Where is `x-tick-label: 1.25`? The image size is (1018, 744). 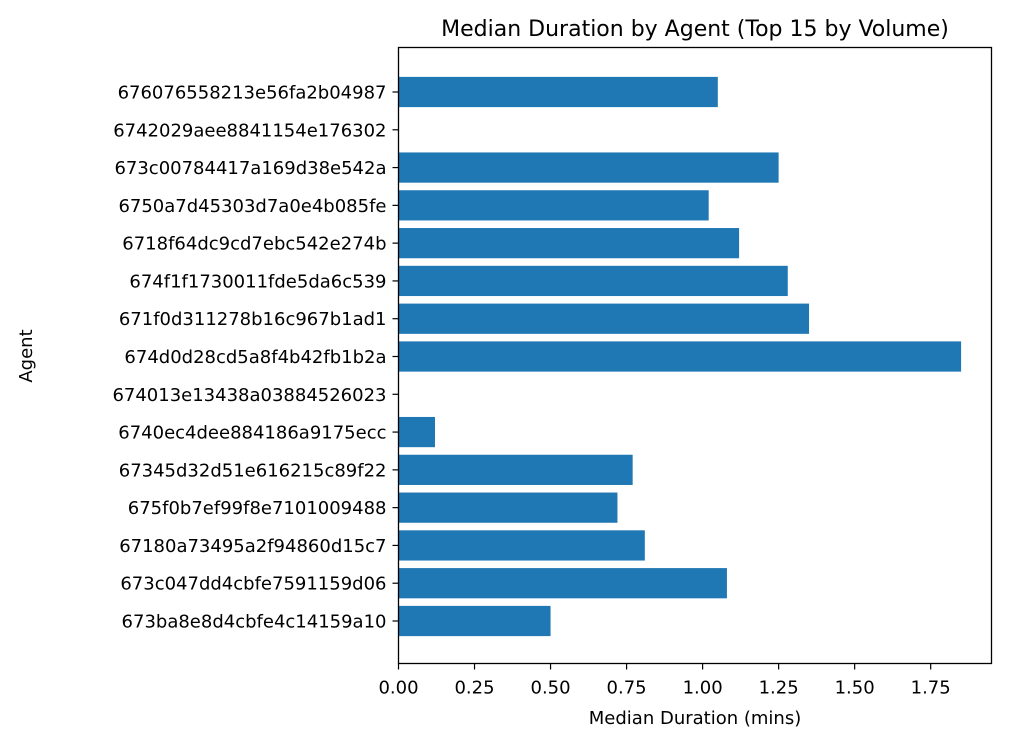 x-tick-label: 1.25 is located at coordinates (779, 688).